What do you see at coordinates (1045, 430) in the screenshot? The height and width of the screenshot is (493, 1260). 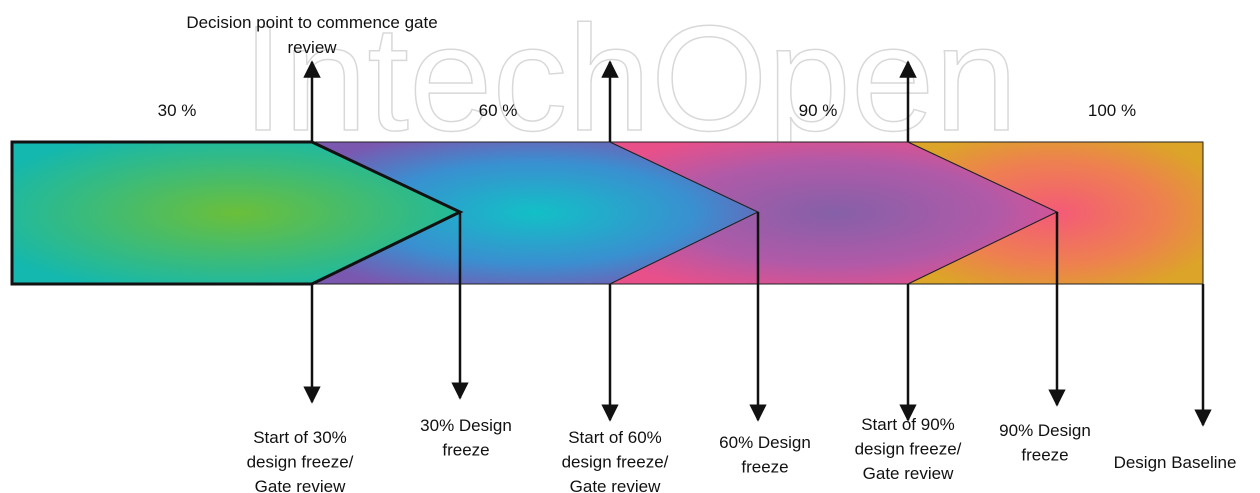 I see `milestone-label: 90% Design` at bounding box center [1045, 430].